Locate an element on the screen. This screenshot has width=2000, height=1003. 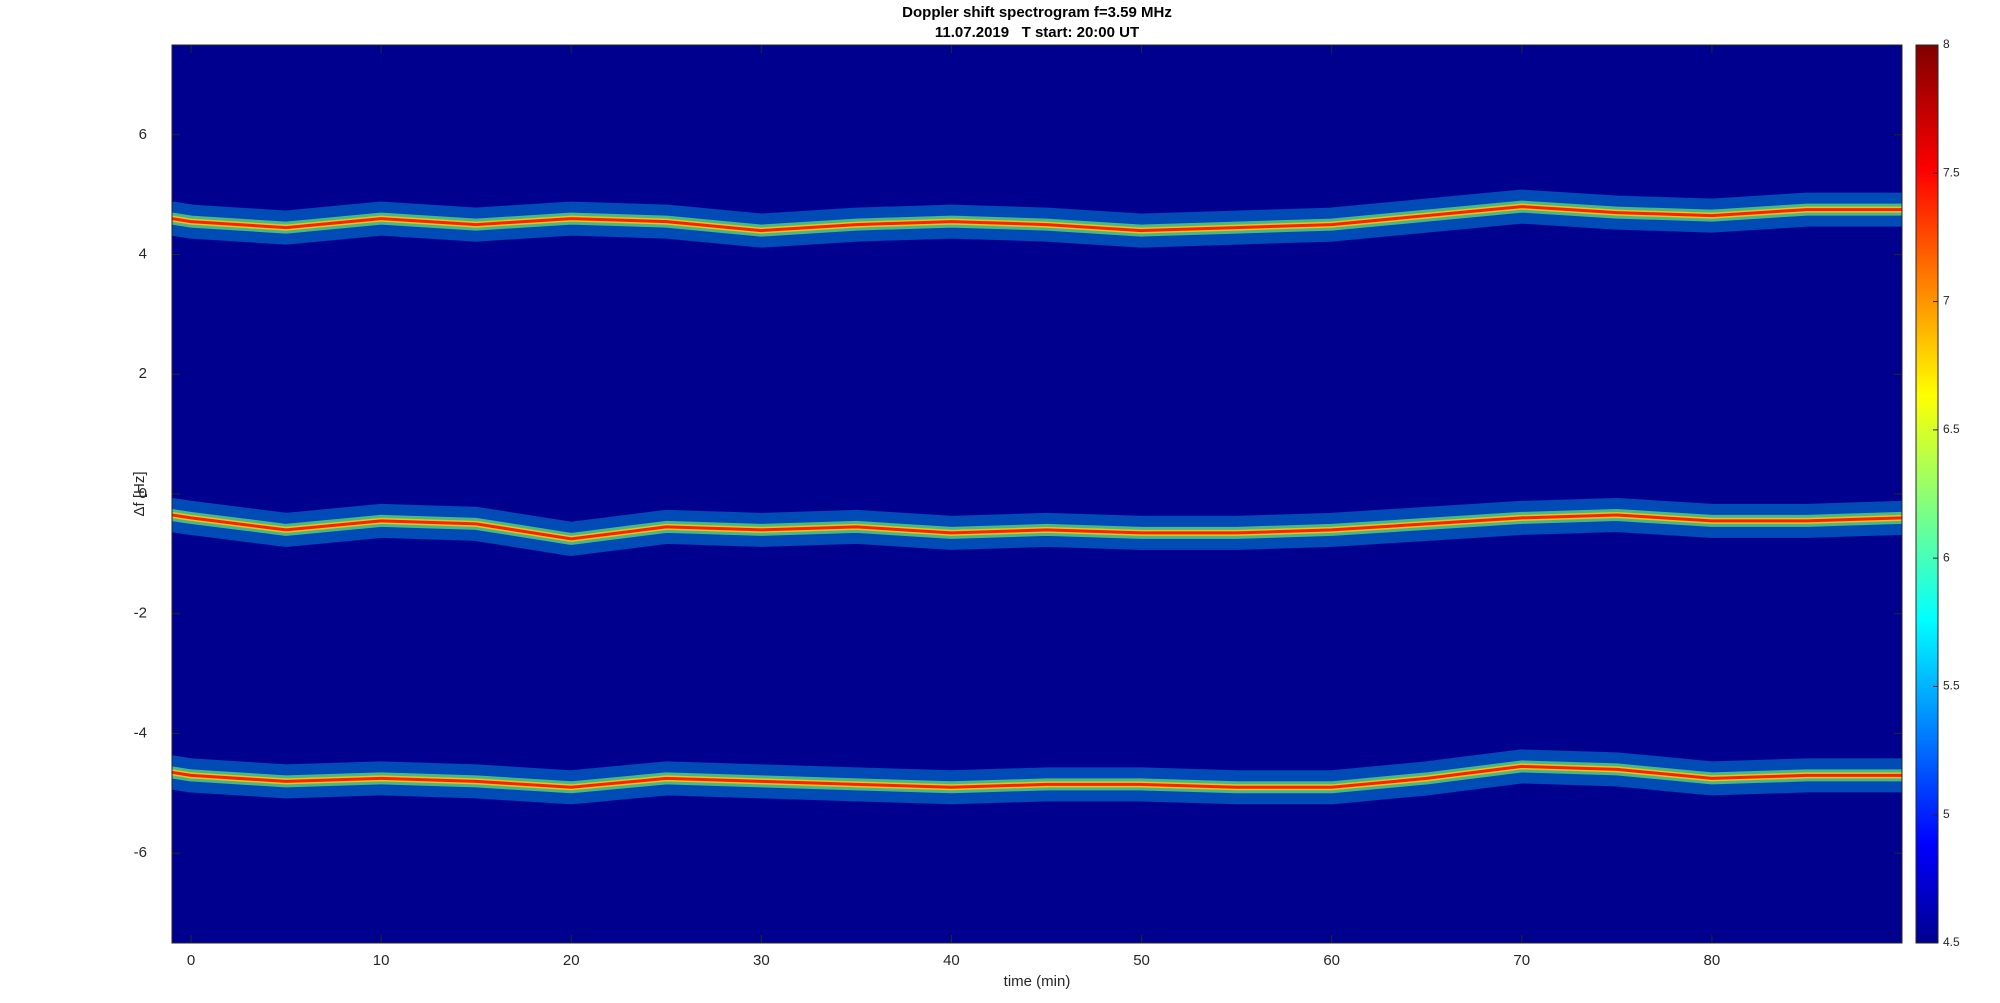
y-tick-label: 4 is located at coordinates (143, 254).